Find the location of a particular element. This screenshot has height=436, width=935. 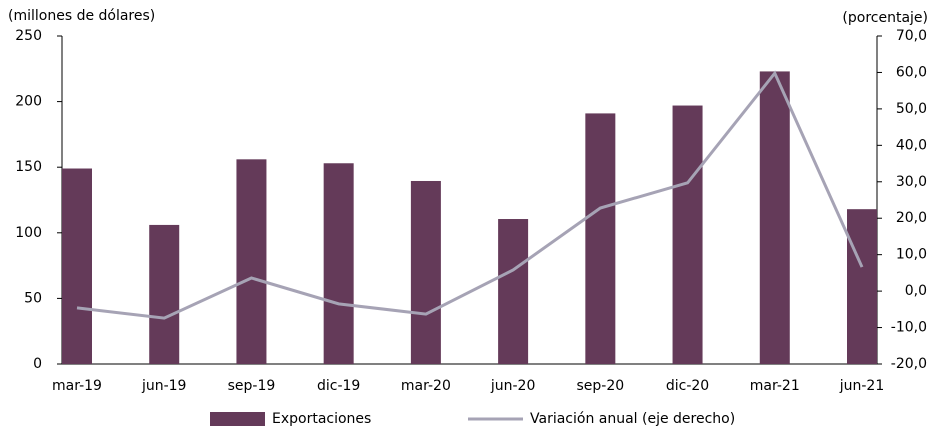

y2-tick-label: 30,0 is located at coordinates (911, 182).